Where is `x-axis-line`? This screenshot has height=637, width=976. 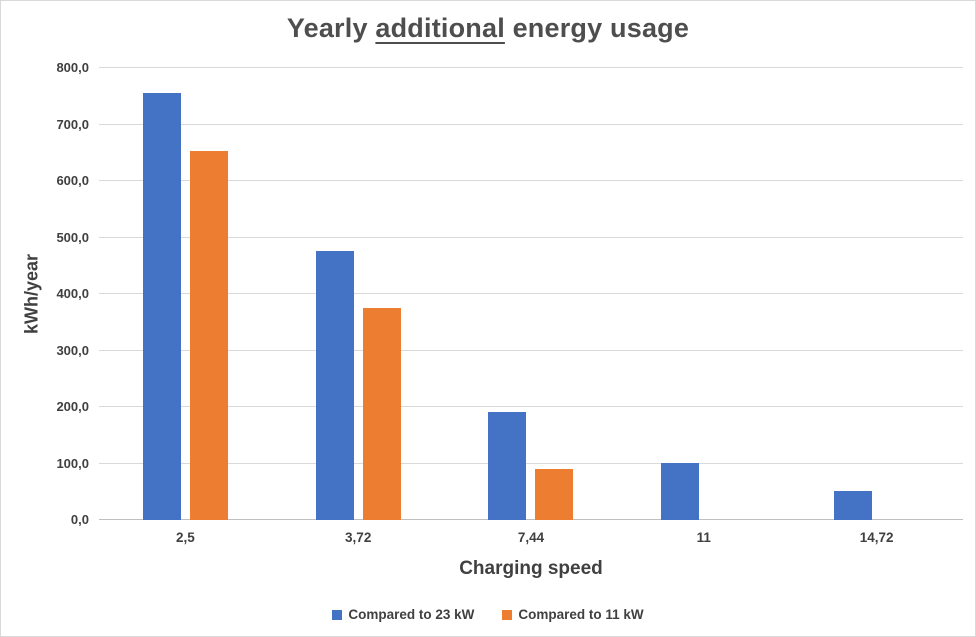
x-axis-line is located at coordinates (531, 519).